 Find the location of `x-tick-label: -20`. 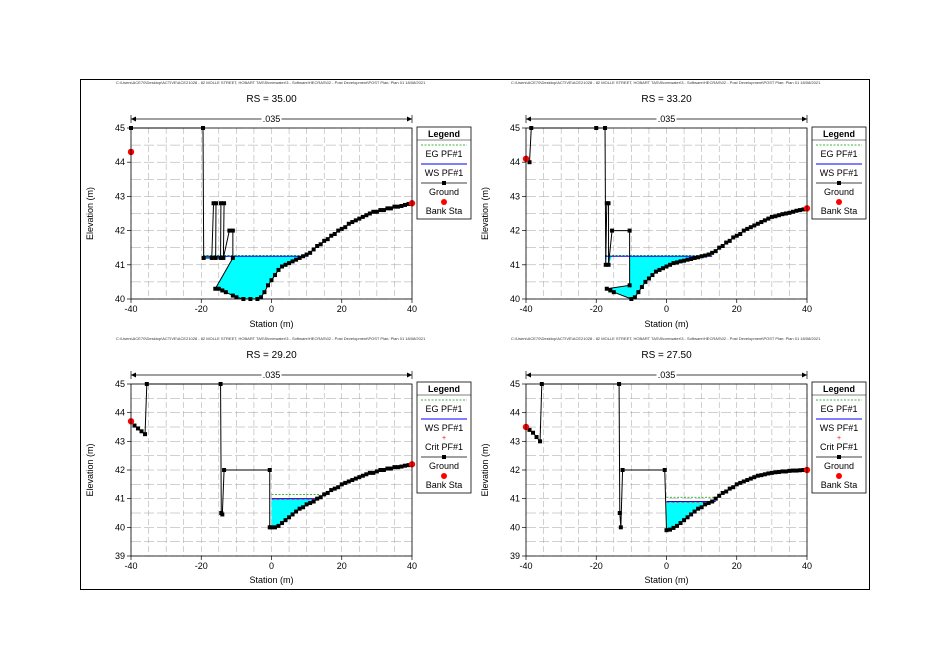

x-tick-label: -20 is located at coordinates (596, 566).